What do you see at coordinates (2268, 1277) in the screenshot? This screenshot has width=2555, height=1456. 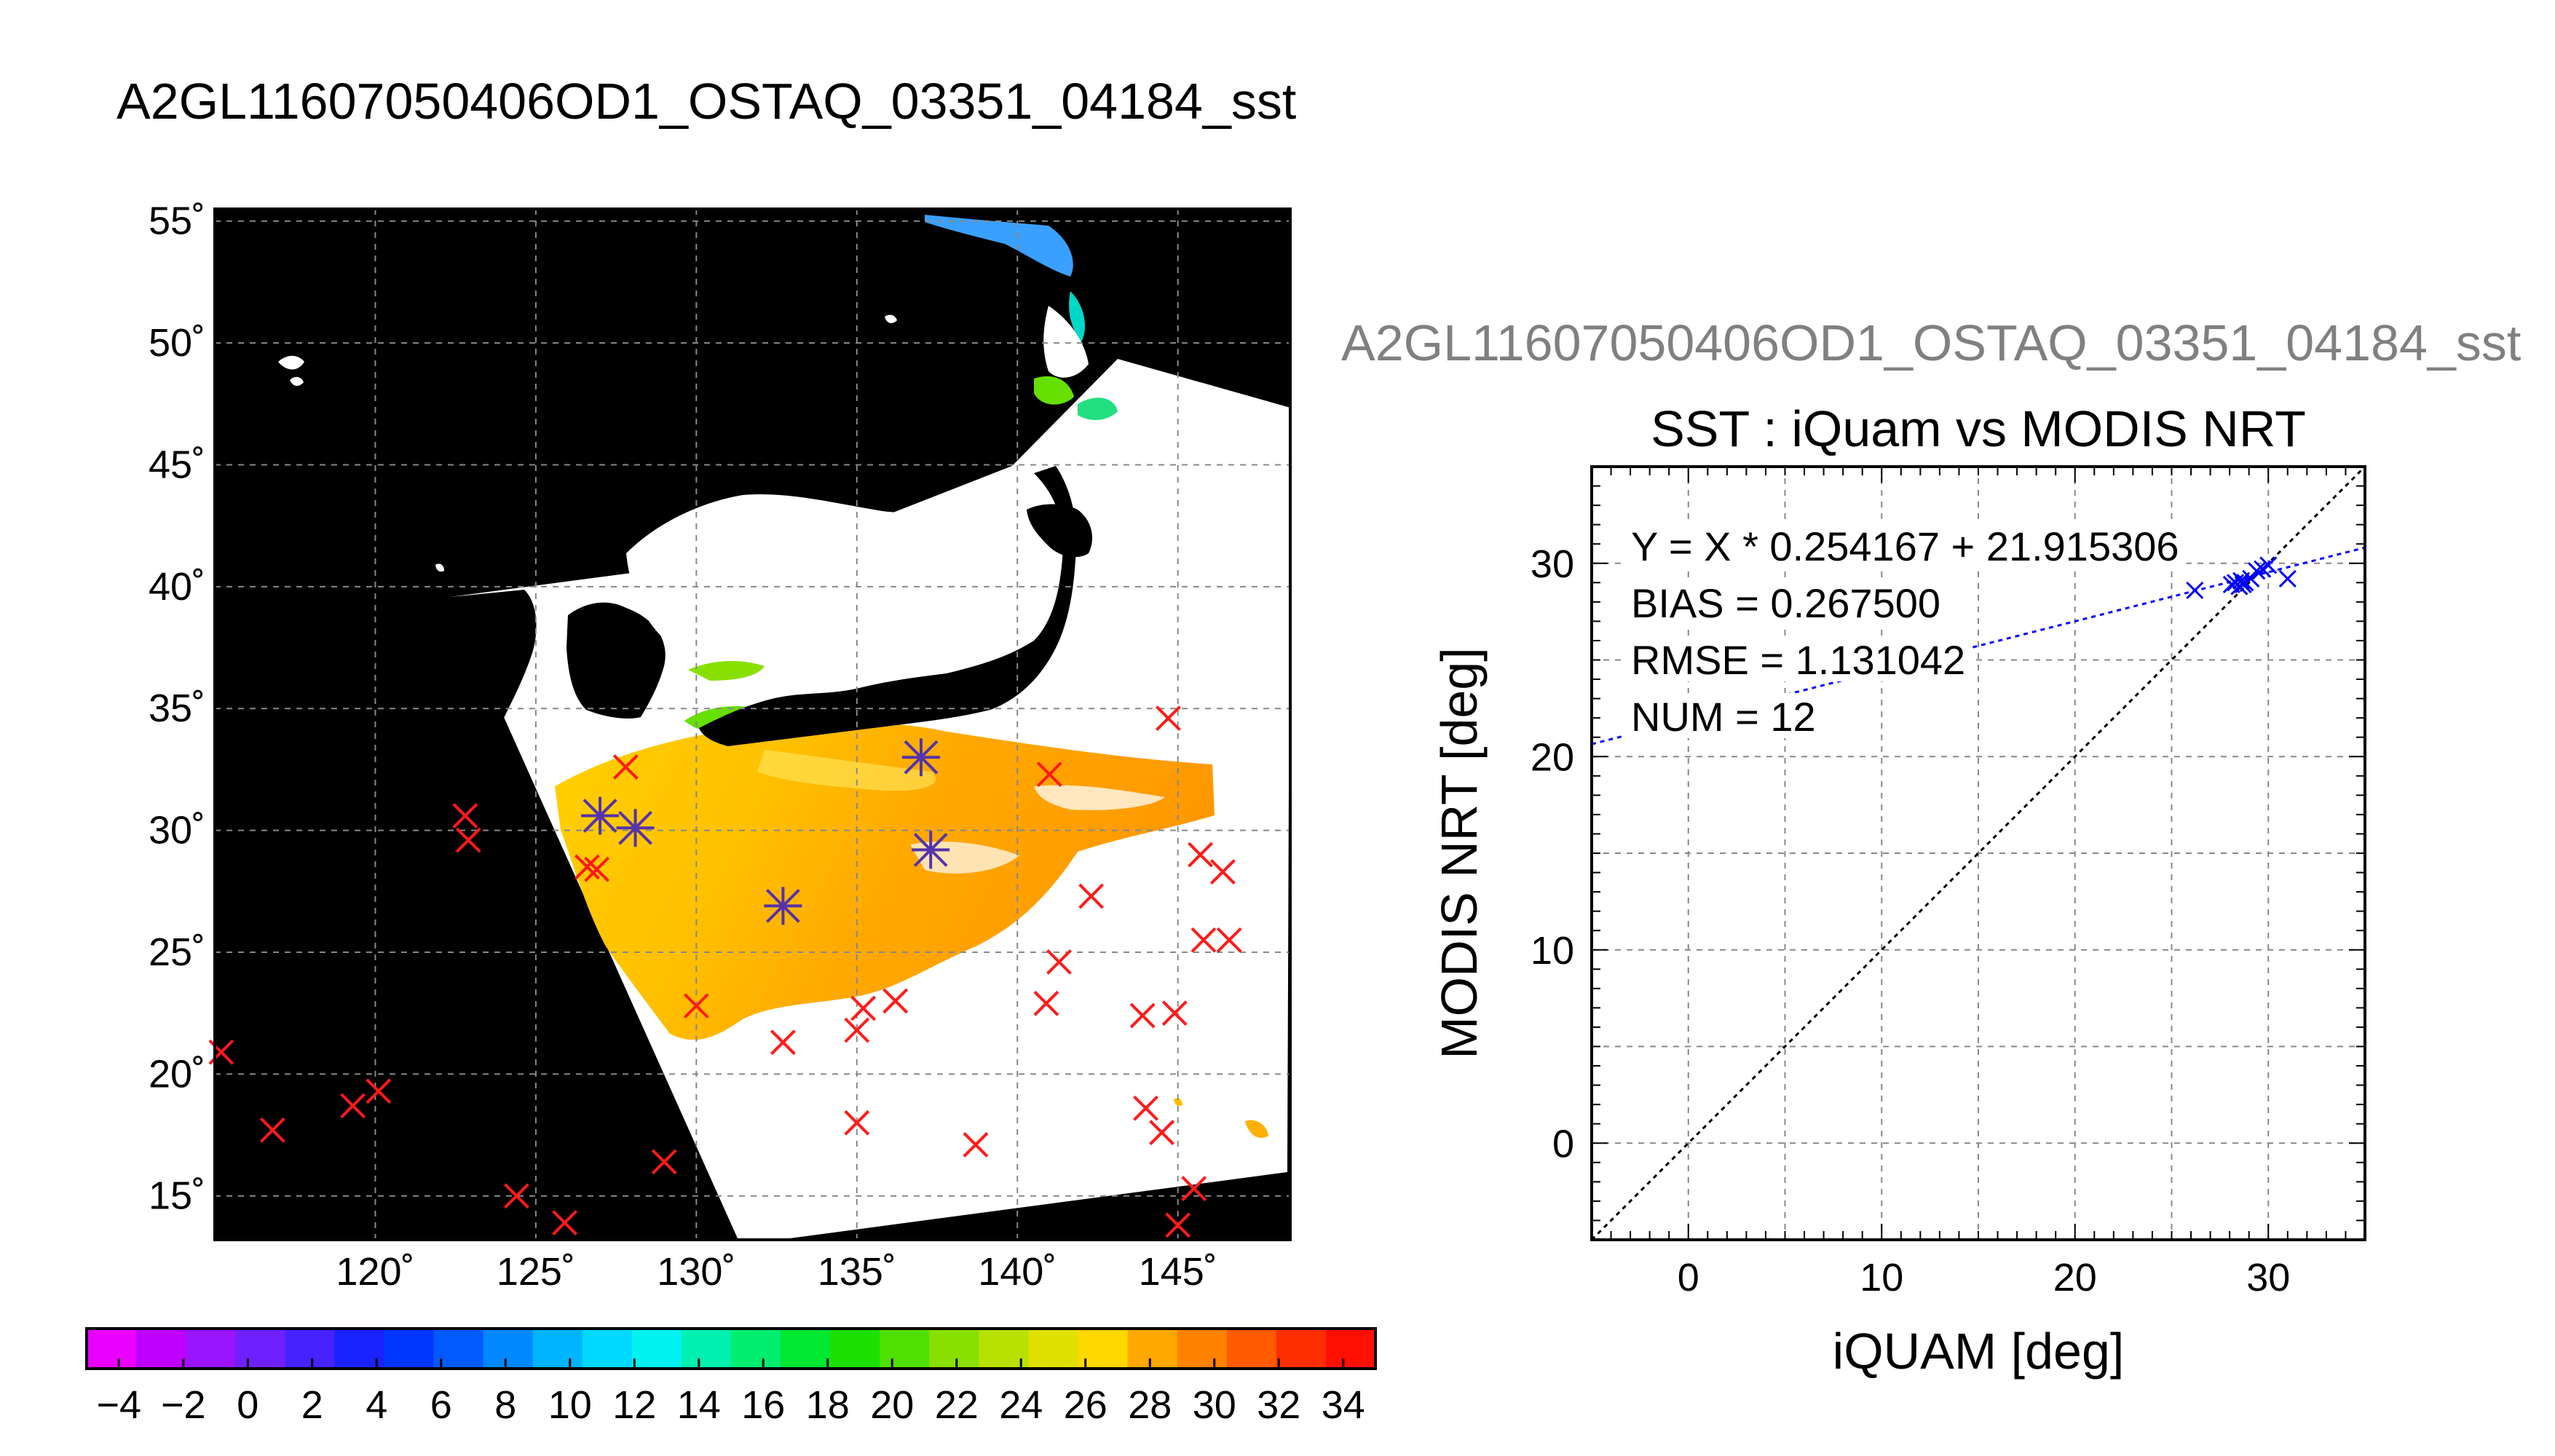 I see `scatter-x-tick-label: 30` at bounding box center [2268, 1277].